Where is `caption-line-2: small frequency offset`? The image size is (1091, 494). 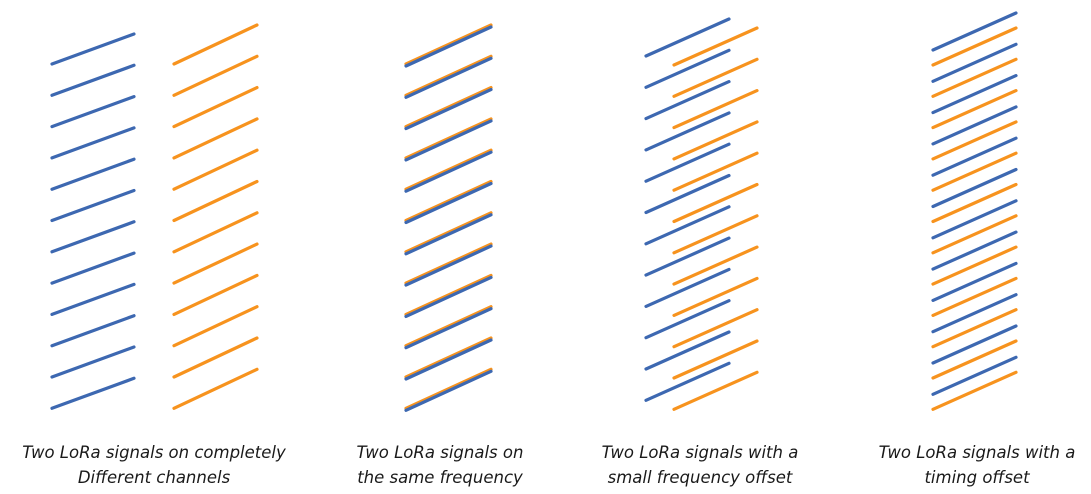
caption-line-2: small frequency offset is located at coordinates (700, 477).